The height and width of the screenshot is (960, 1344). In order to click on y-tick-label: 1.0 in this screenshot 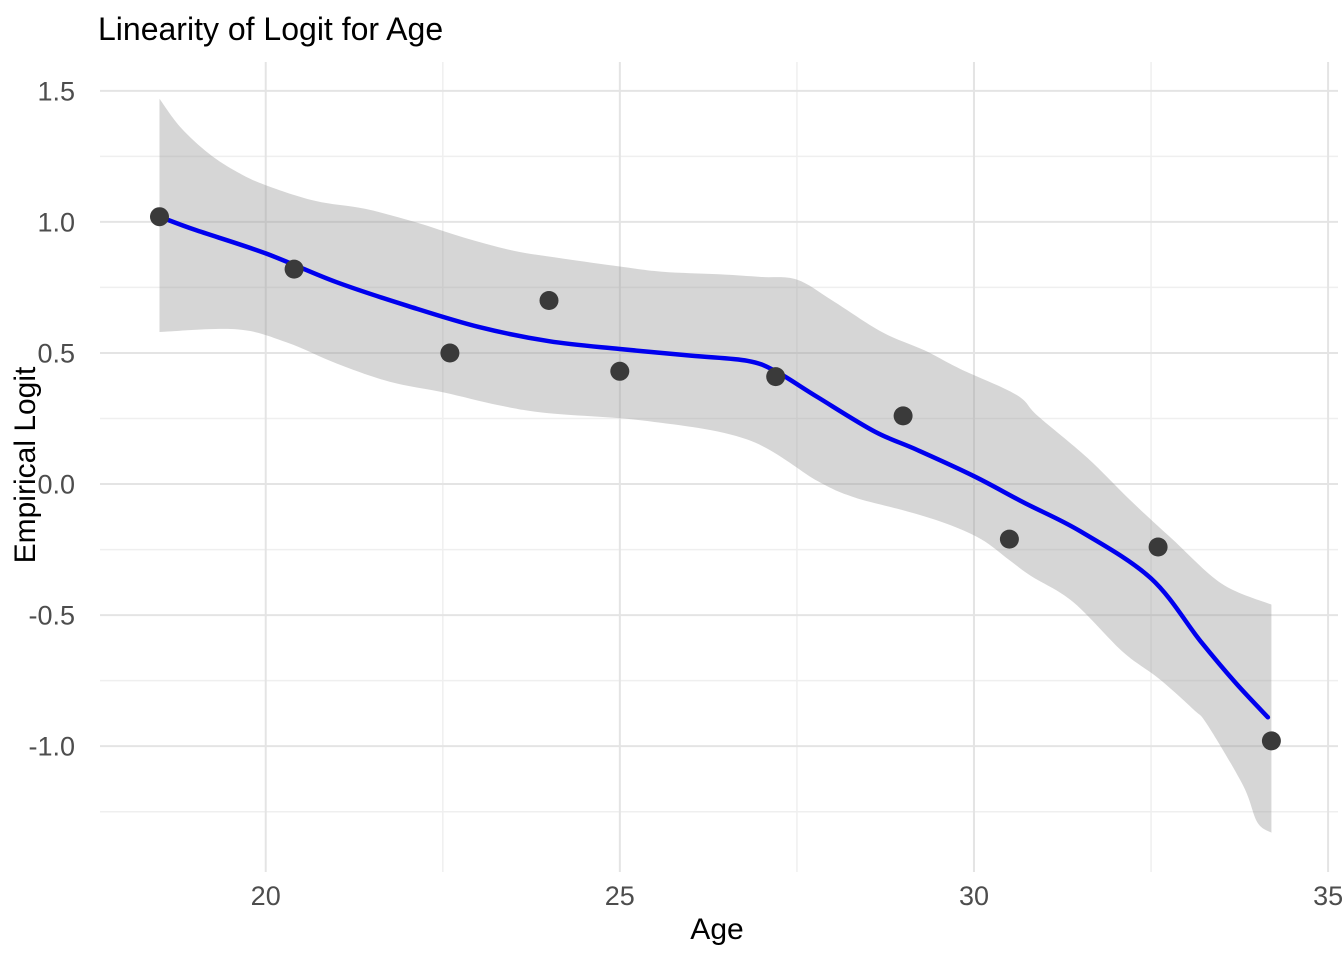, I will do `click(56, 222)`.